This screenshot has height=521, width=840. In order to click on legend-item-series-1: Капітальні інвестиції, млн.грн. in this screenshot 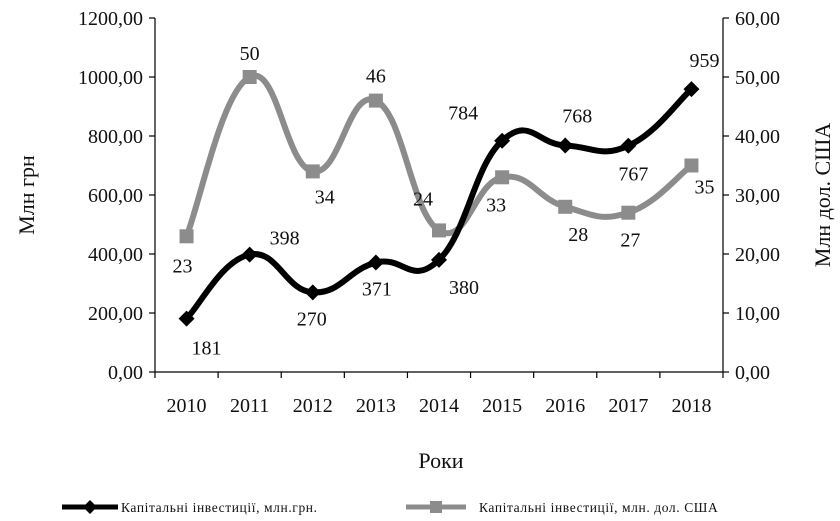, I will do `click(190, 507)`.